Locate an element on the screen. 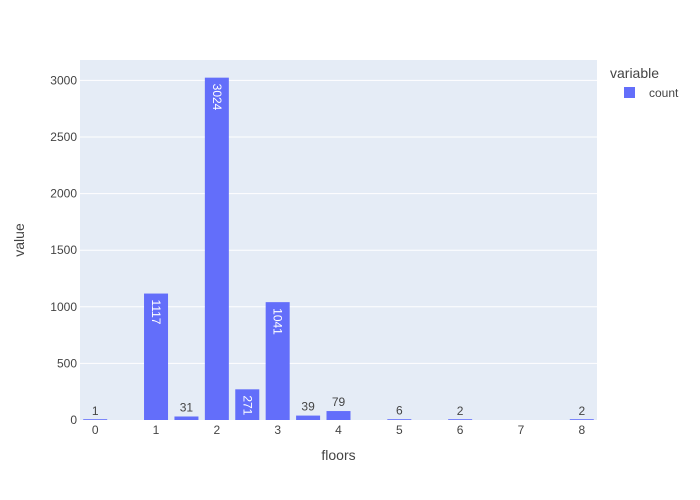  x-tick-label: 5 is located at coordinates (399, 430).